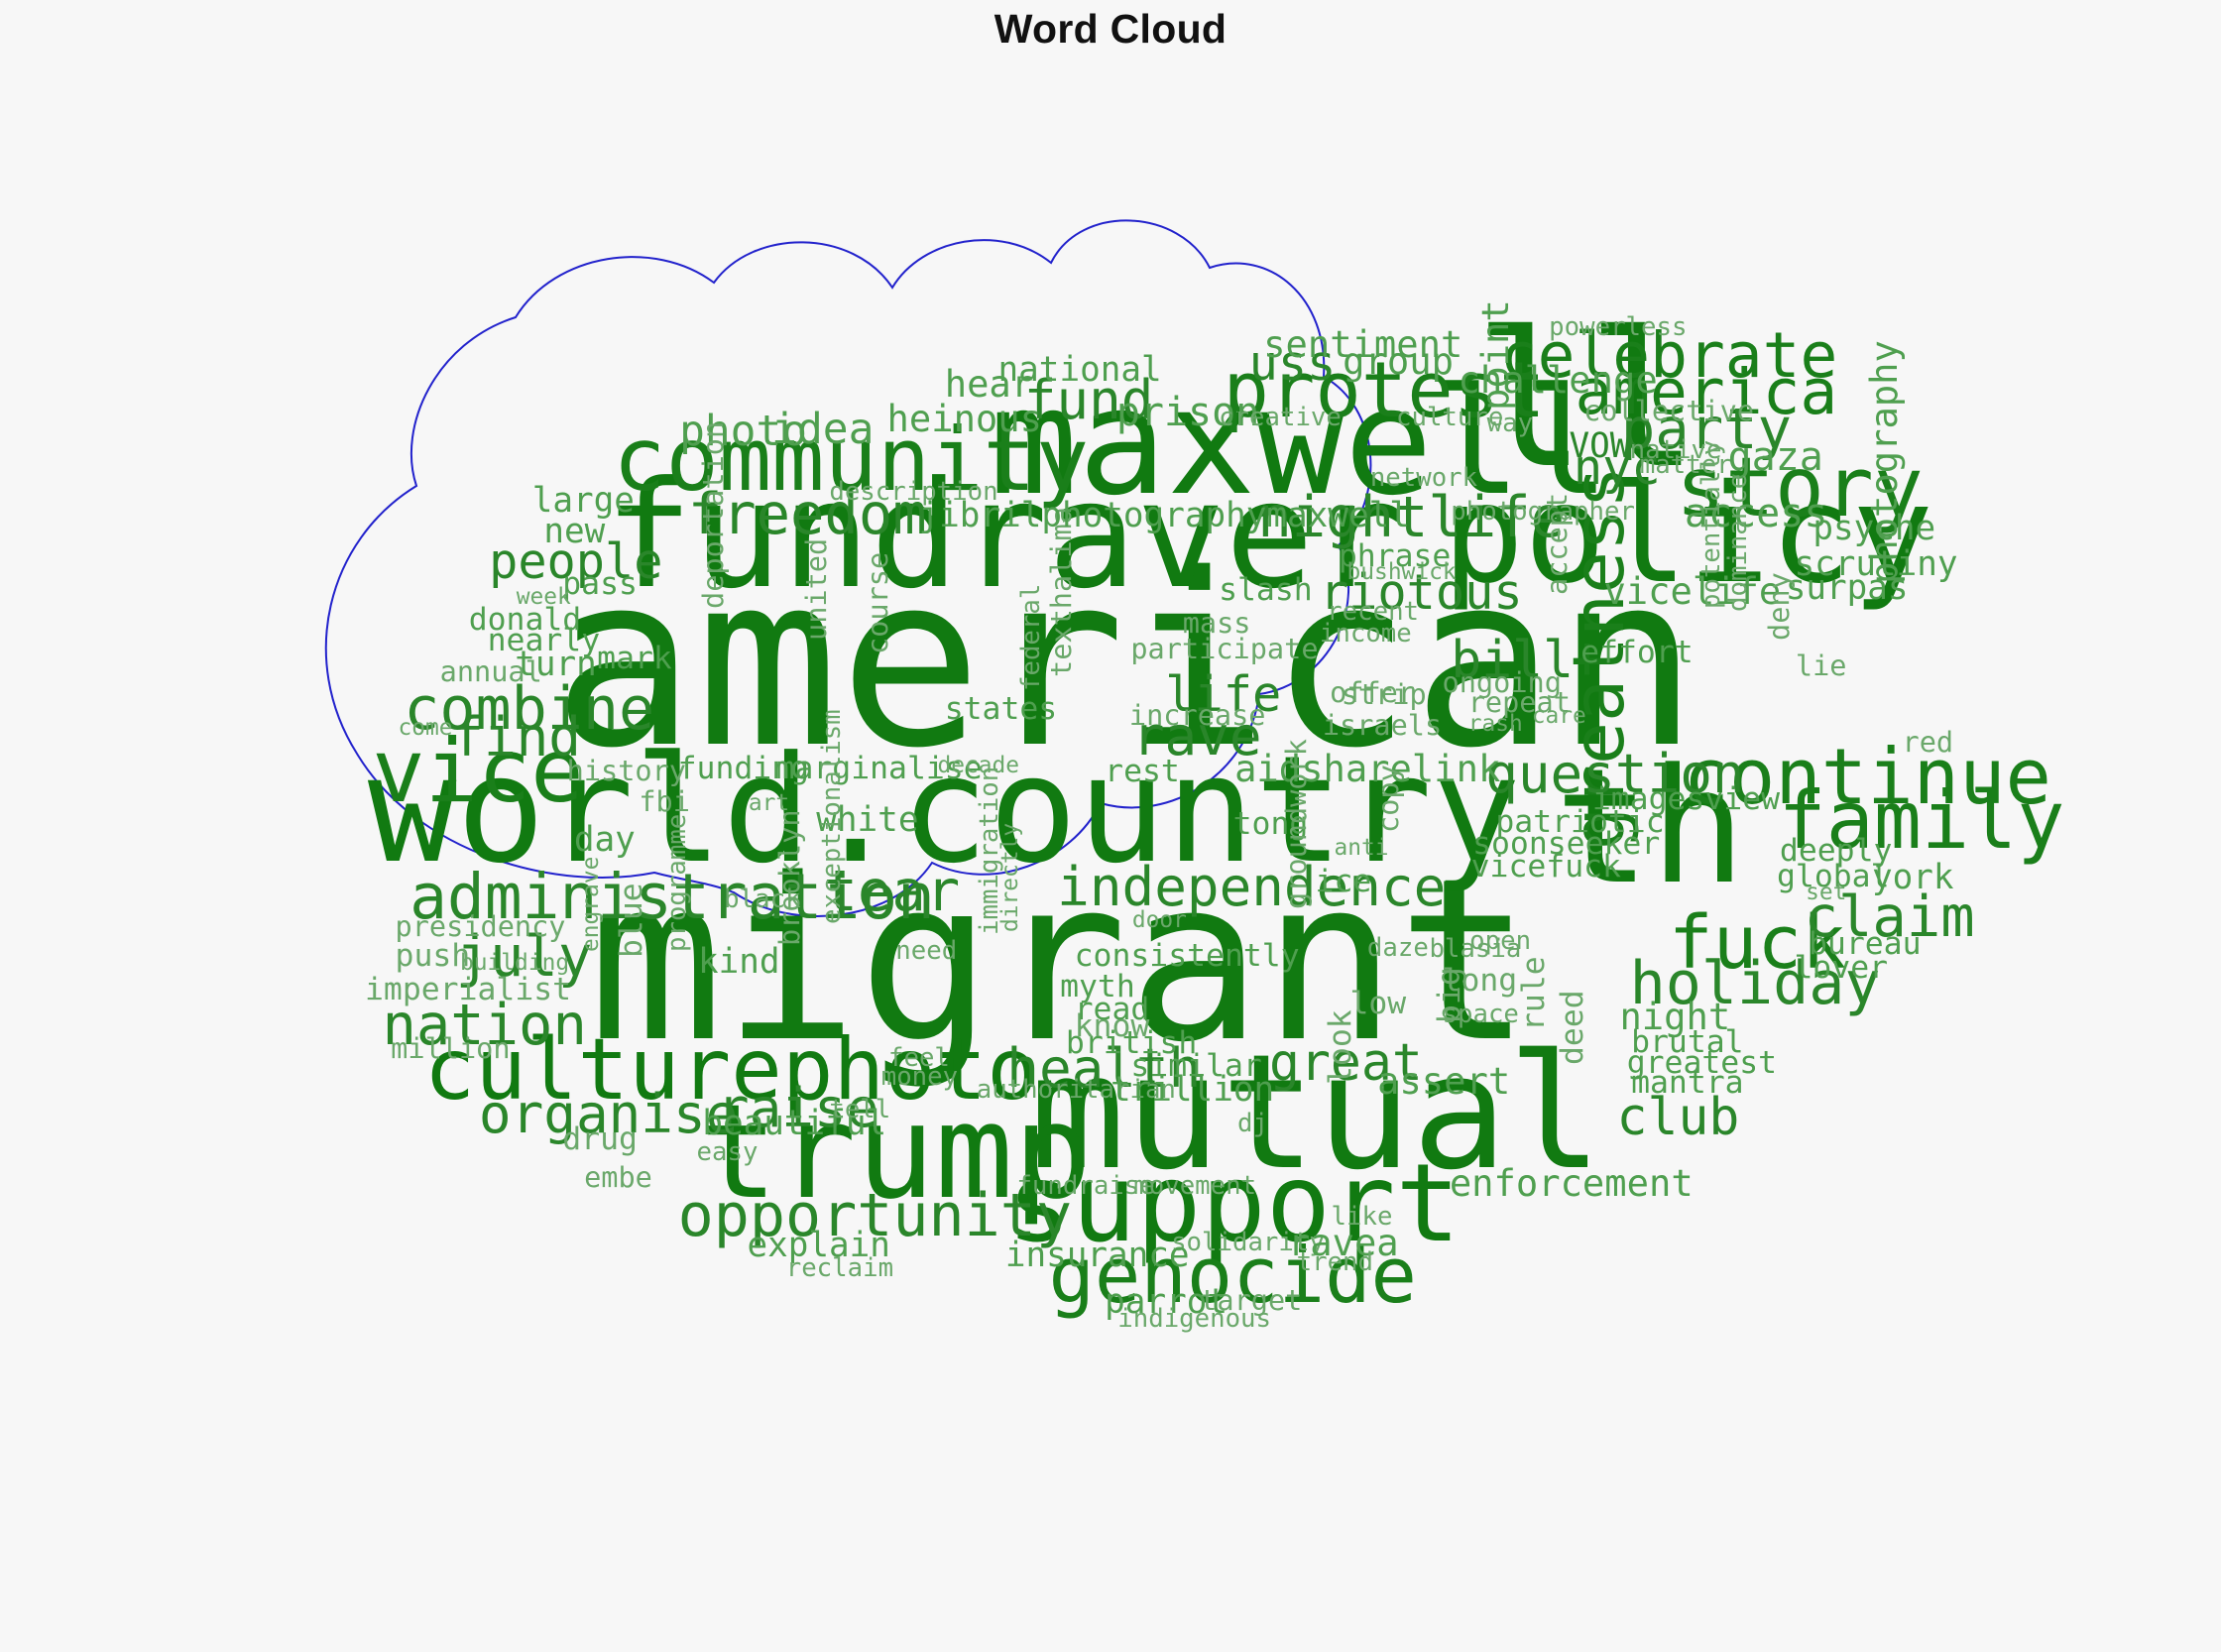 The height and width of the screenshot is (1652, 2221). What do you see at coordinates (896, 1152) in the screenshot?
I see `word-cloud-term: trump` at bounding box center [896, 1152].